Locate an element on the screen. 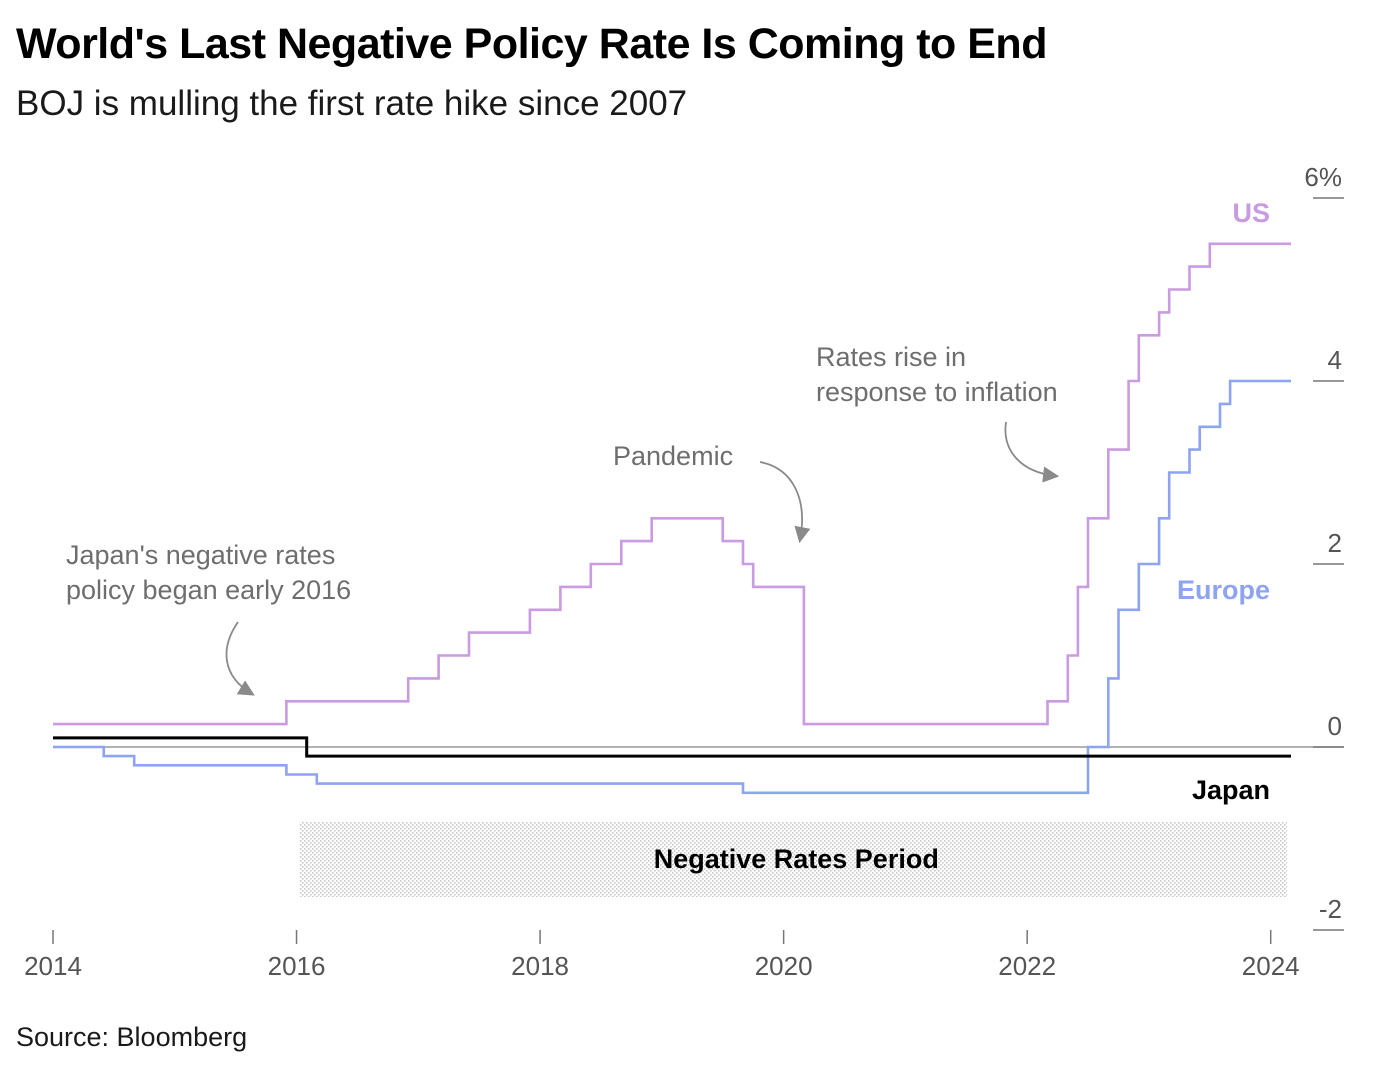  y-tick-label: -2 is located at coordinates (1330, 909).